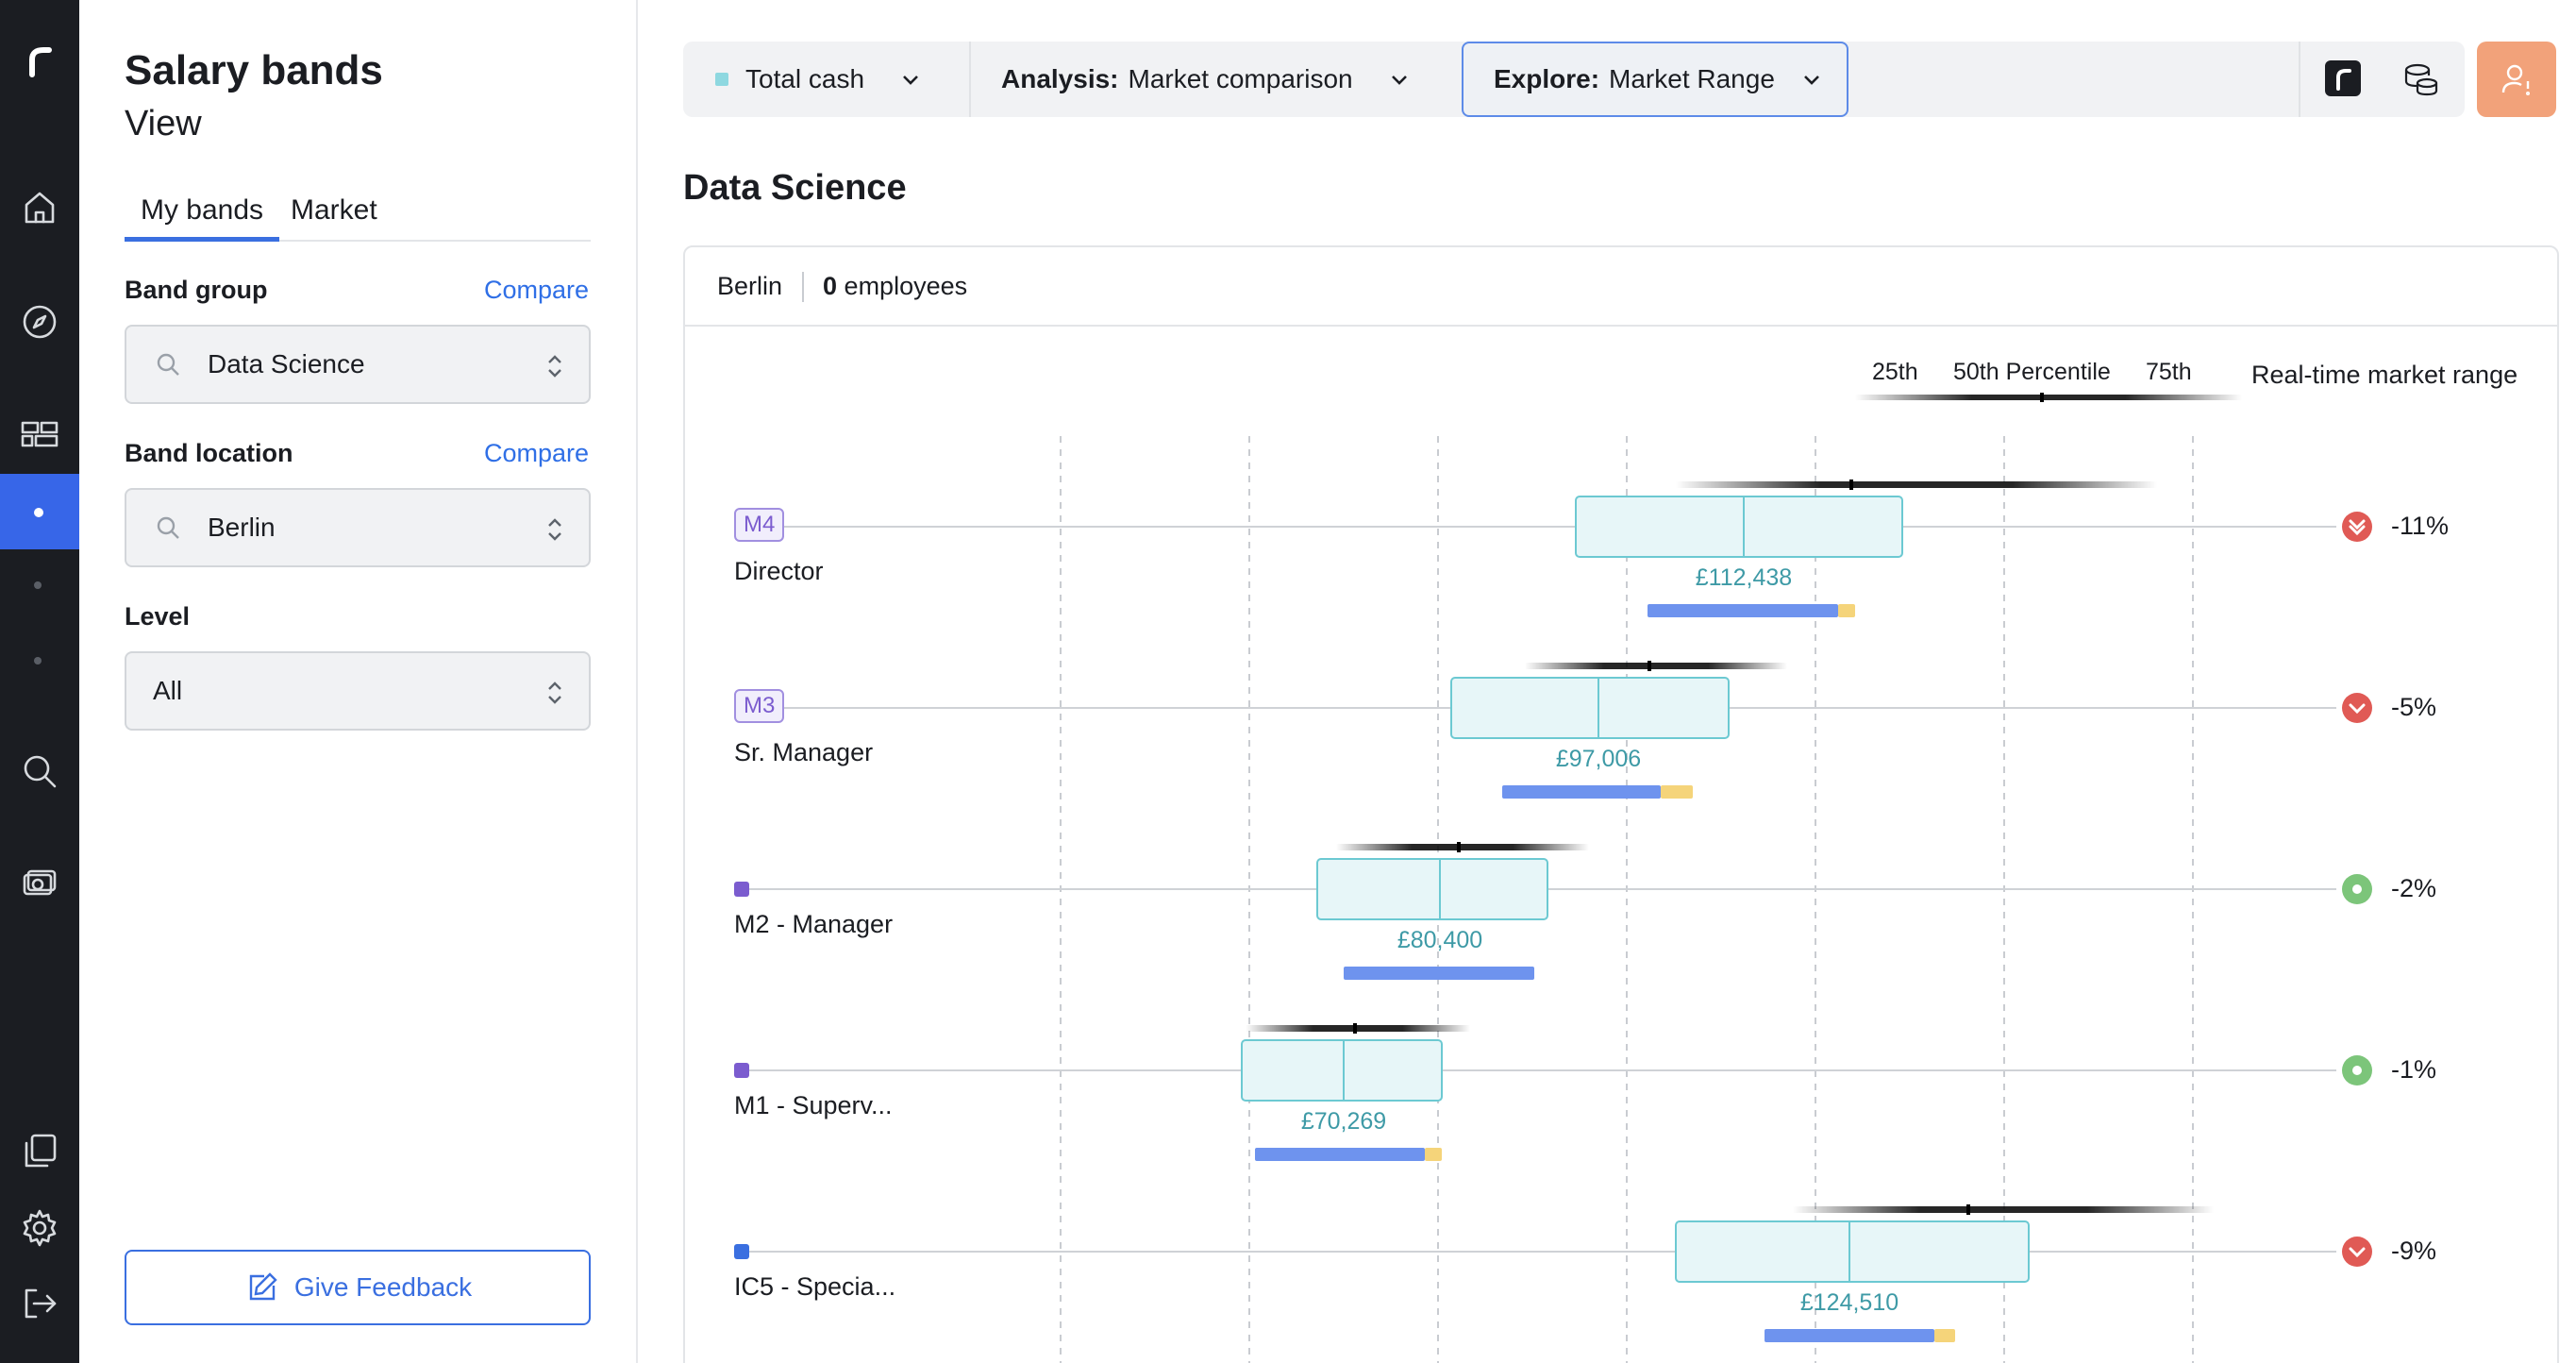  Describe the element at coordinates (39, 207) in the screenshot. I see `home-icon` at that location.